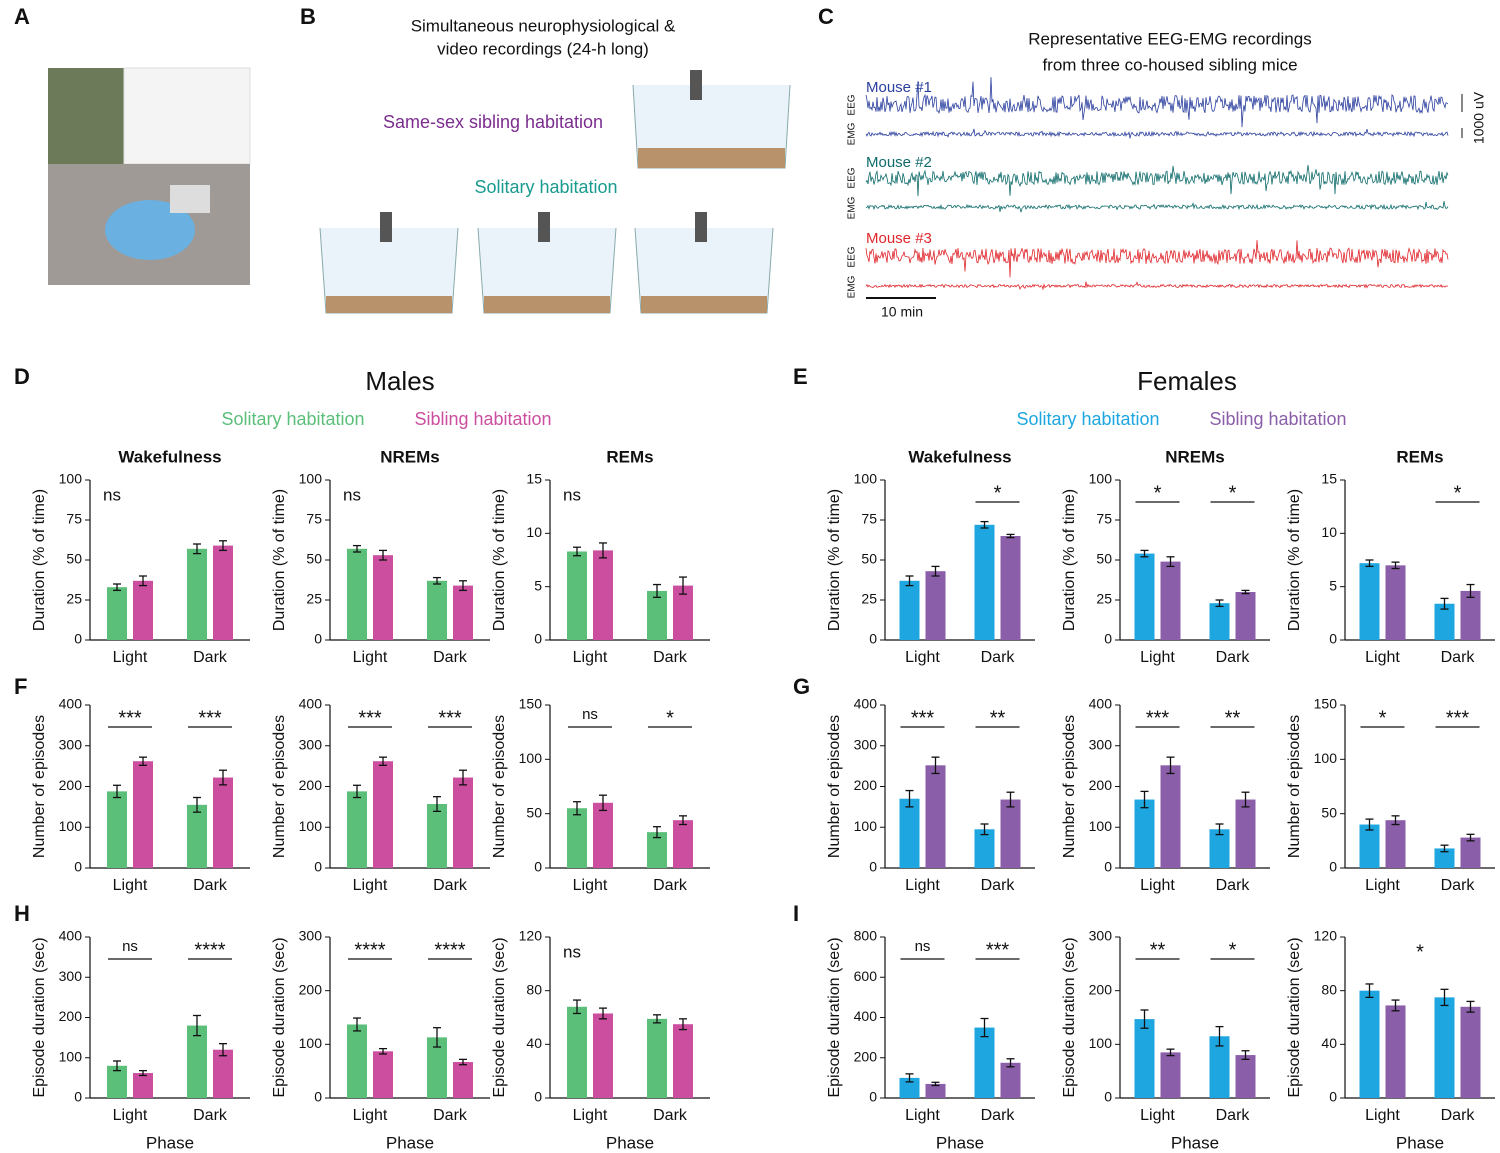 This screenshot has width=1500, height=1153. Describe the element at coordinates (543, 48) in the screenshot. I see `panel-b-title: video recordings (24-h long)` at that location.